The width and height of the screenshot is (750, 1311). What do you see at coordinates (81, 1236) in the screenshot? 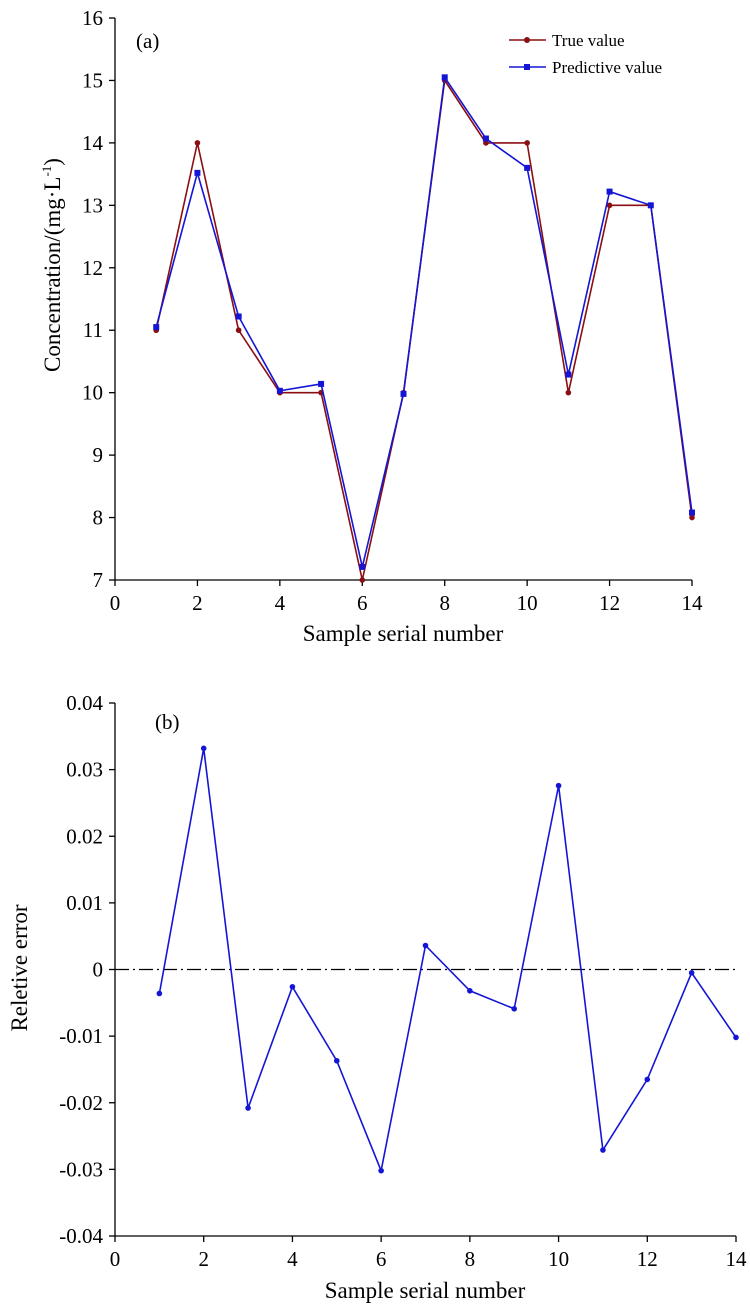
I see `y-tick-label: -0.04` at bounding box center [81, 1236].